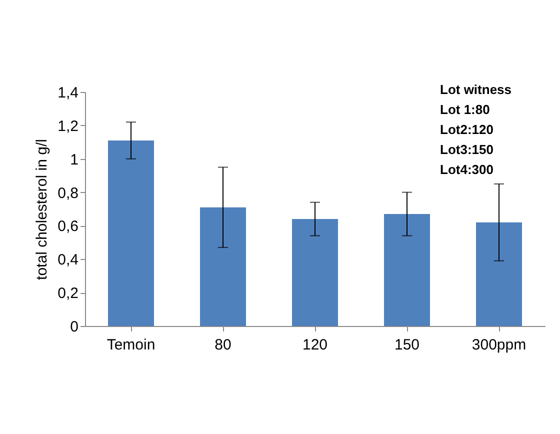 This screenshot has height=434, width=560. Describe the element at coordinates (223, 345) in the screenshot. I see `x-tick-label: 80` at that location.